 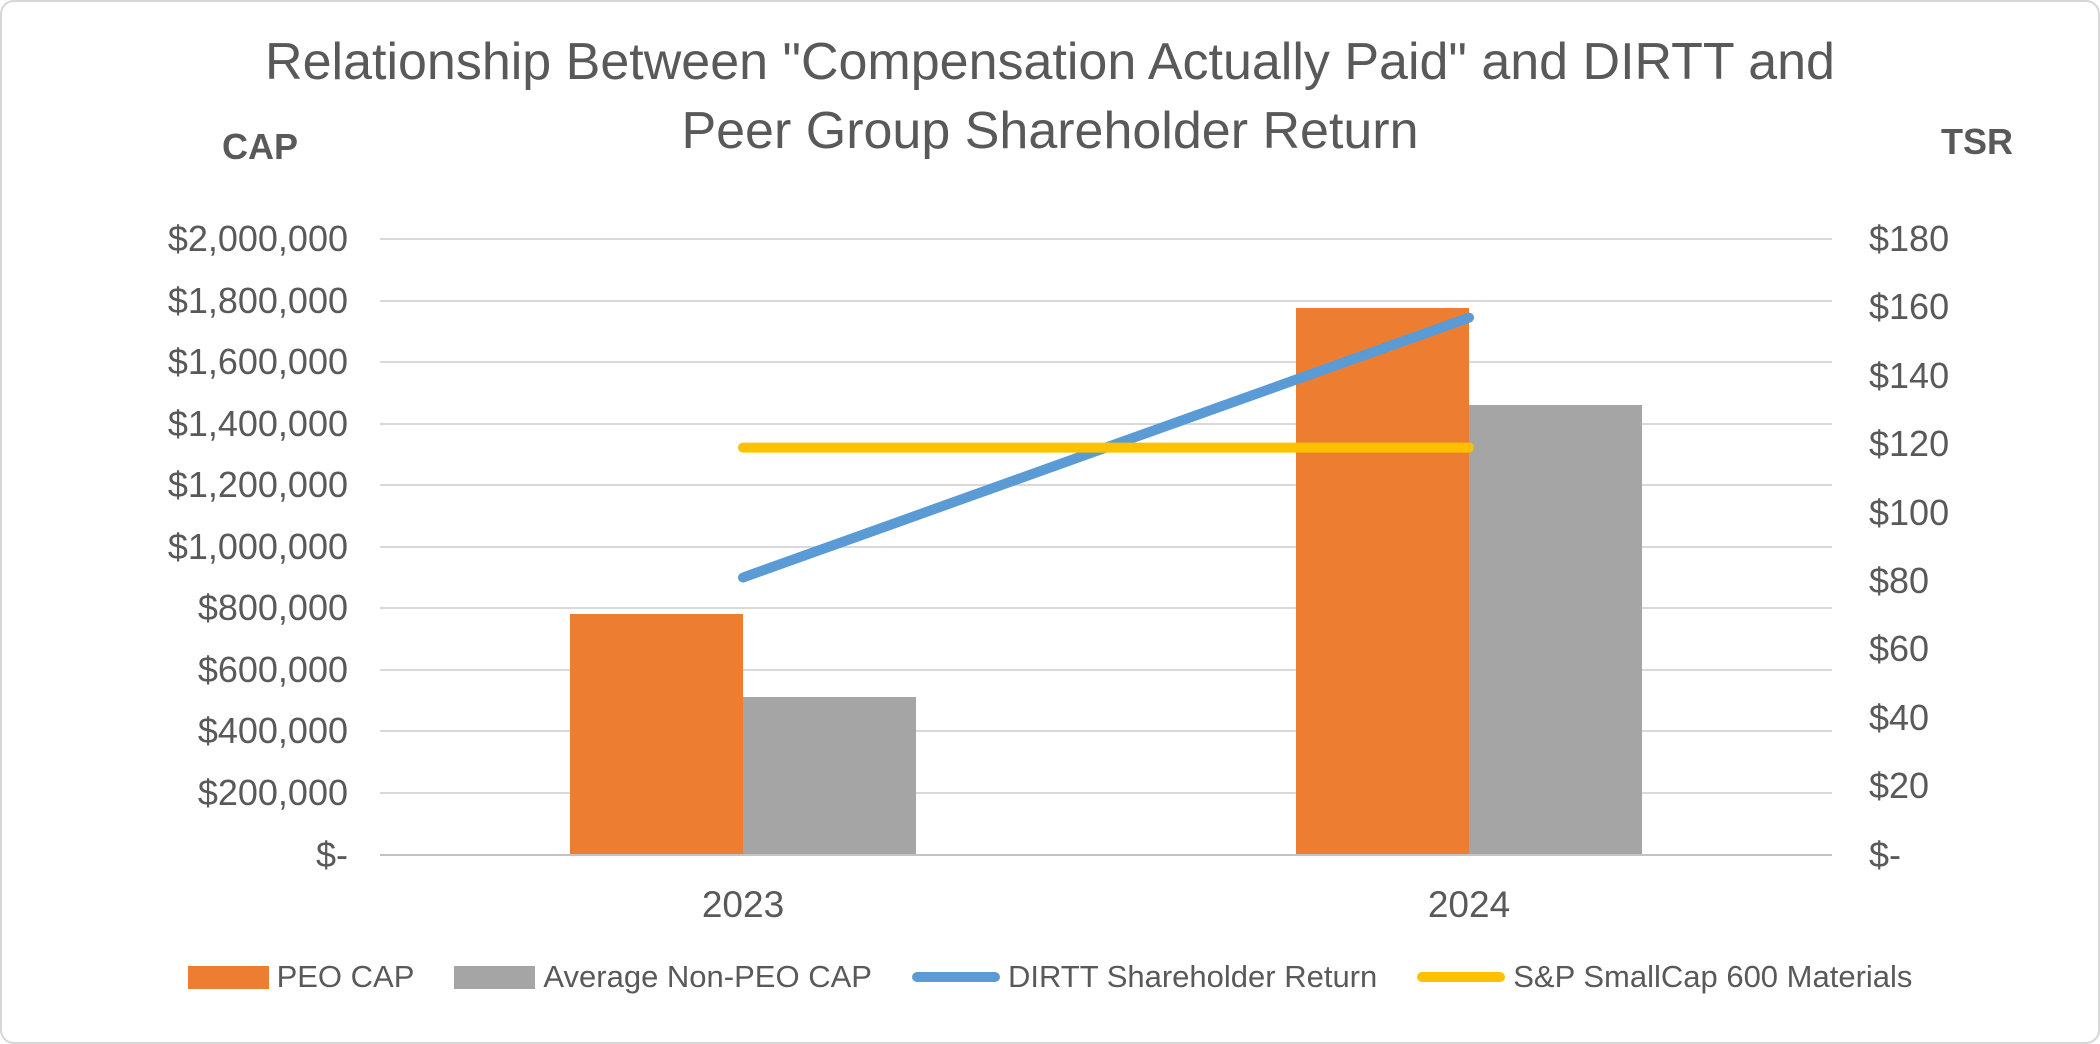 What do you see at coordinates (1899, 786) in the screenshot?
I see `y-axis-label-right: $20` at bounding box center [1899, 786].